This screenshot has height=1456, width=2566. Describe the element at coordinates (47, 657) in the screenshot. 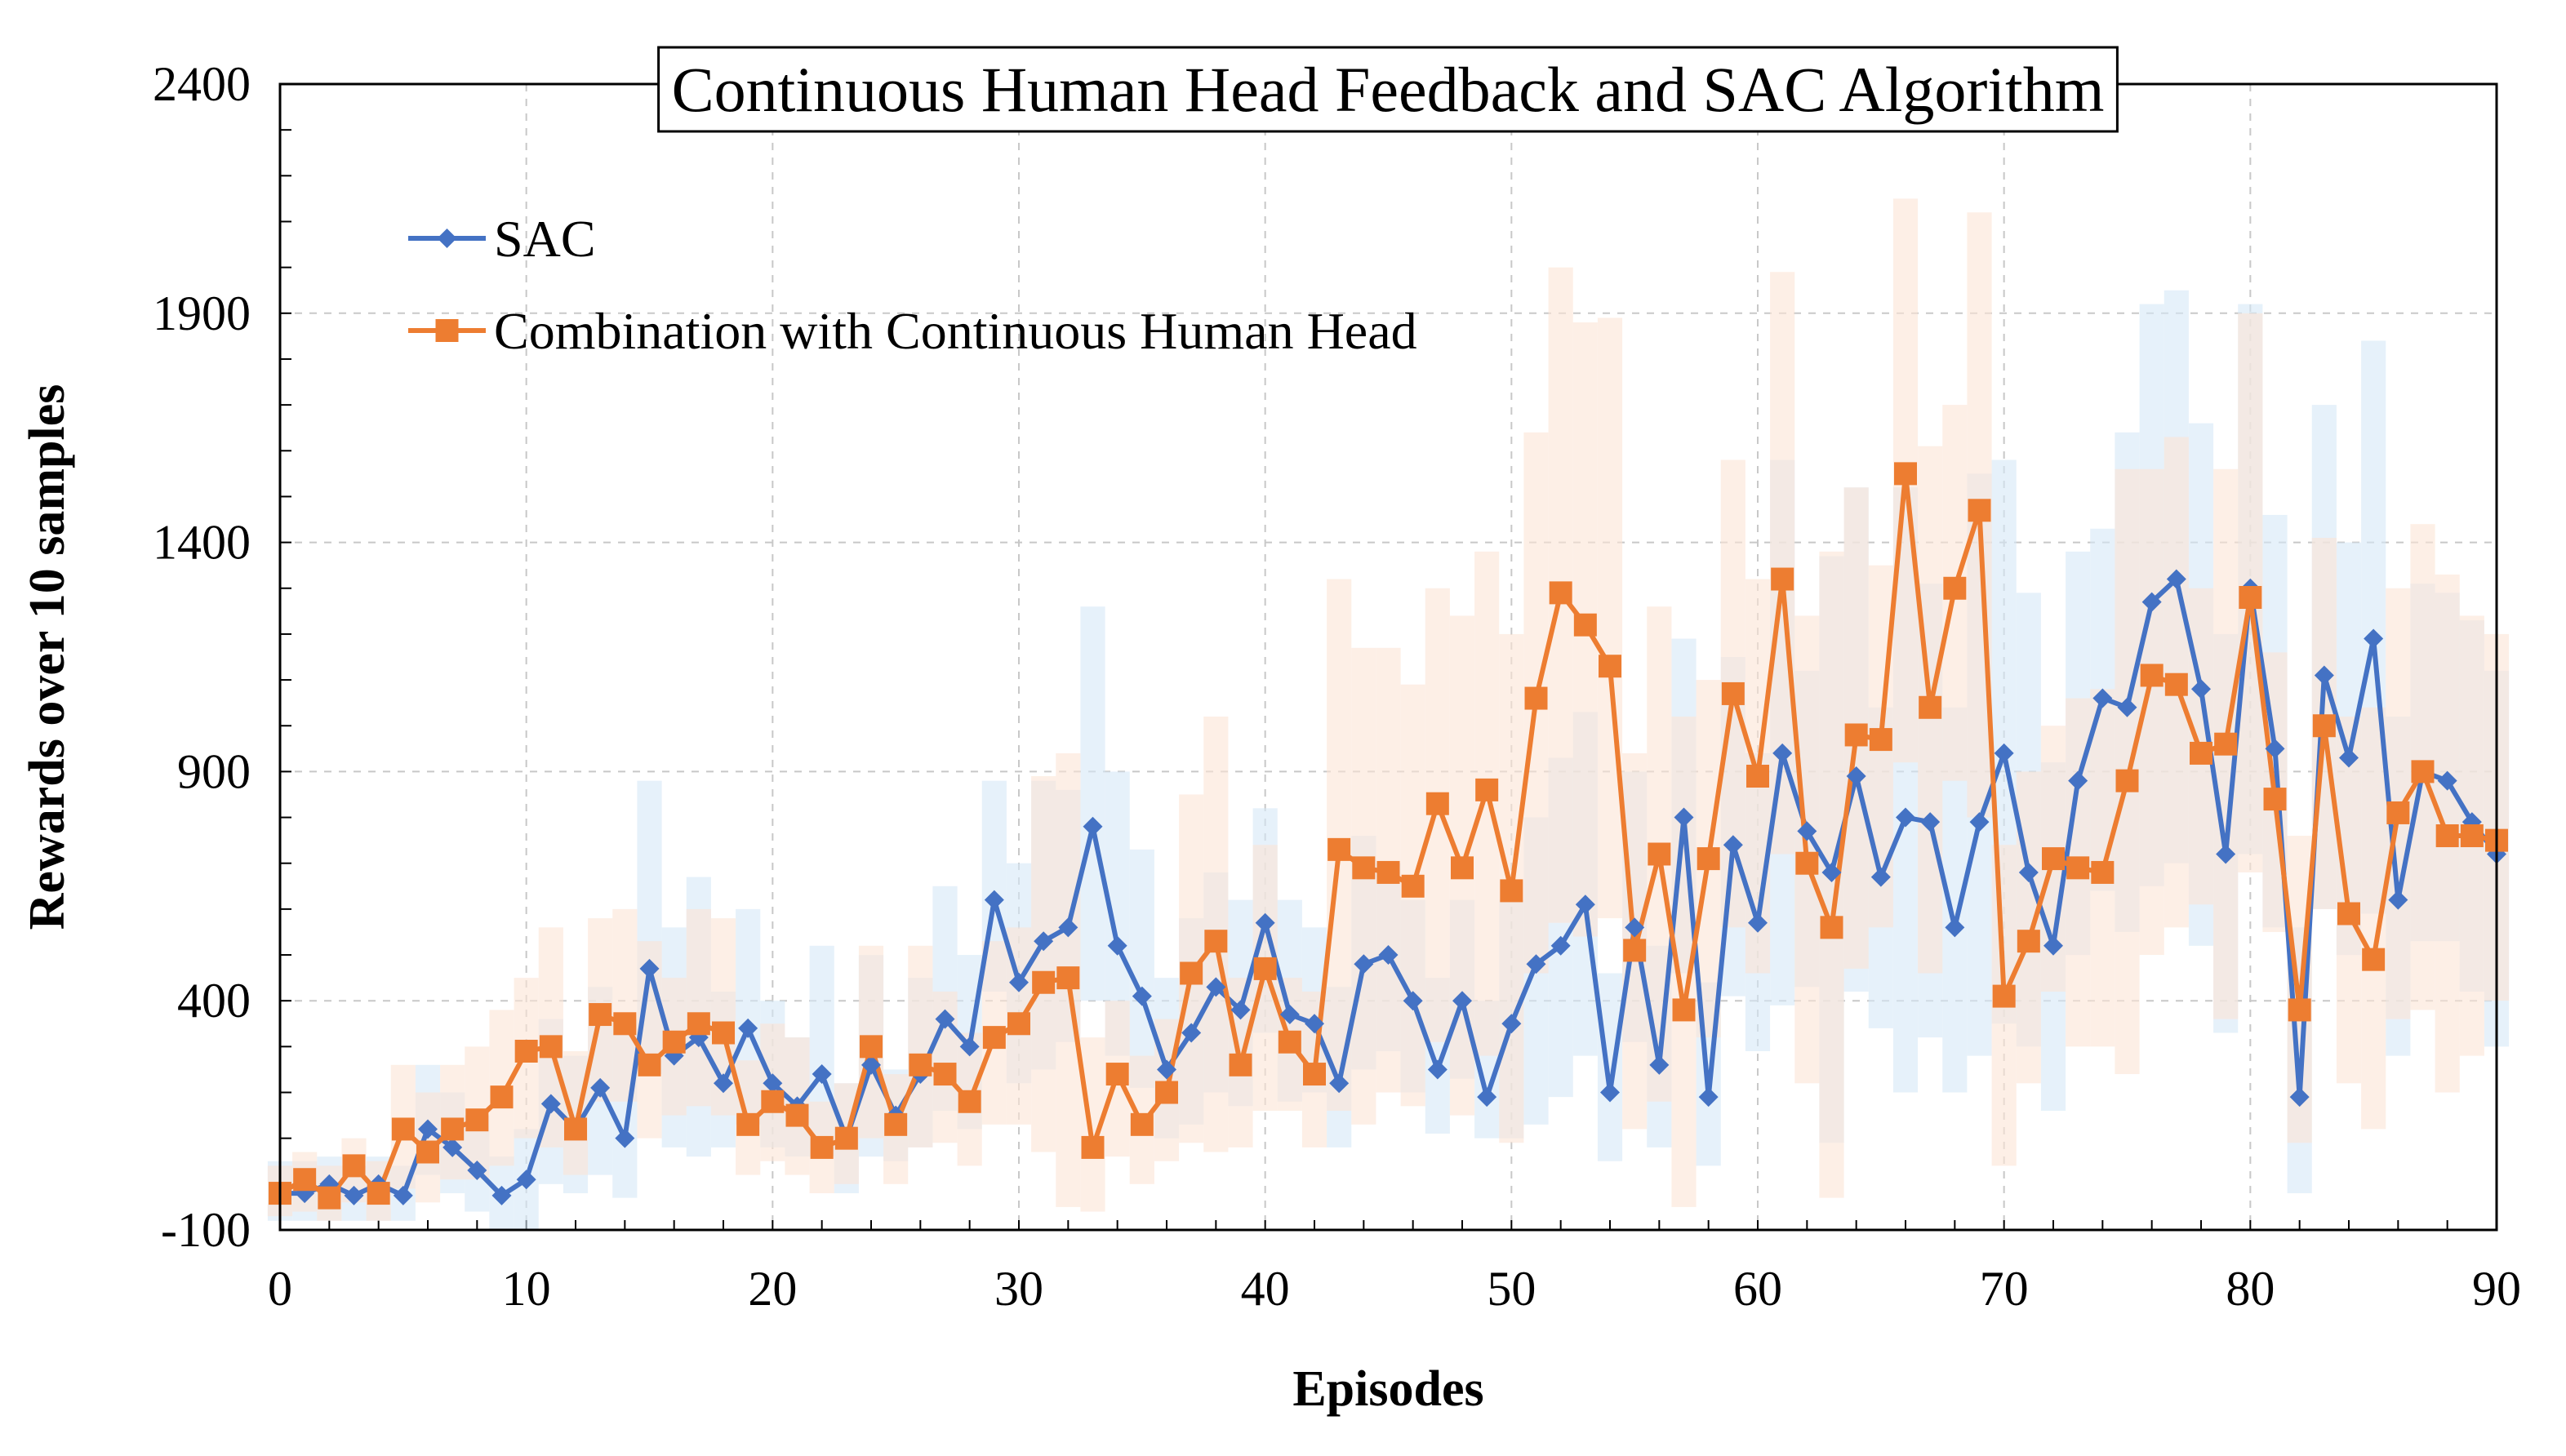

I see `y-axis-title: Rewards over 10 samples` at that location.